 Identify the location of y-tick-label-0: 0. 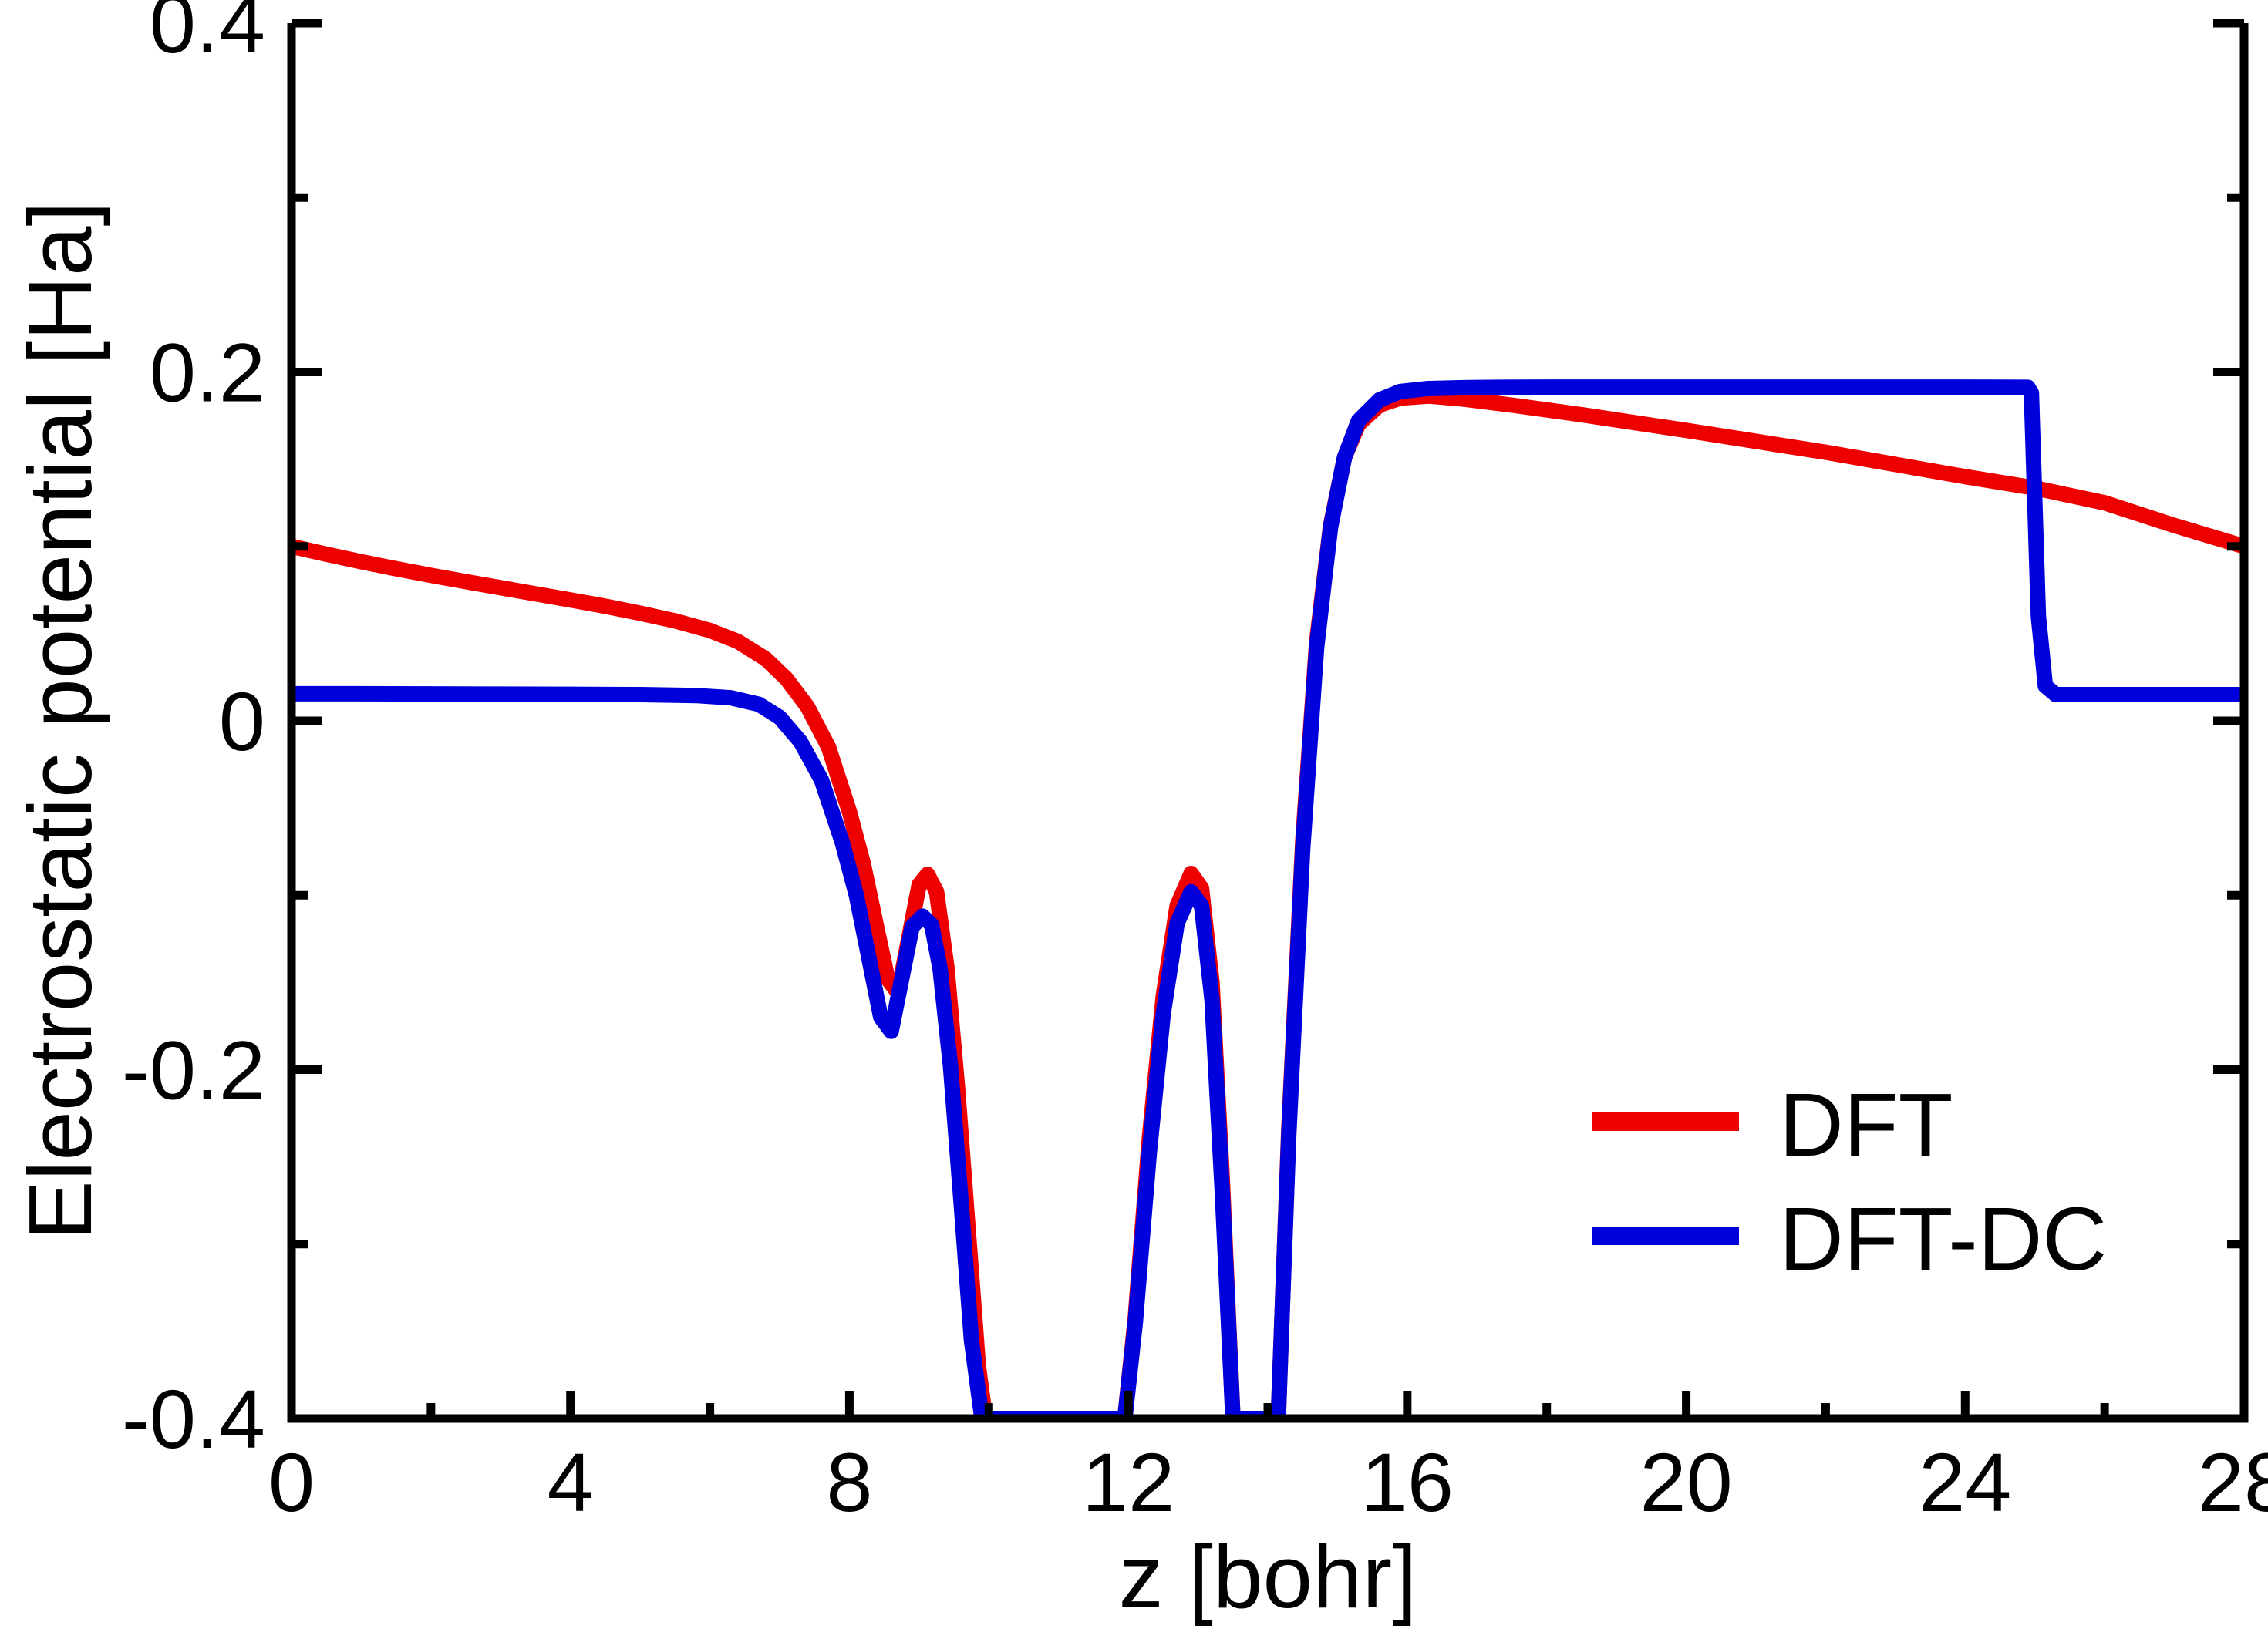
(242, 721).